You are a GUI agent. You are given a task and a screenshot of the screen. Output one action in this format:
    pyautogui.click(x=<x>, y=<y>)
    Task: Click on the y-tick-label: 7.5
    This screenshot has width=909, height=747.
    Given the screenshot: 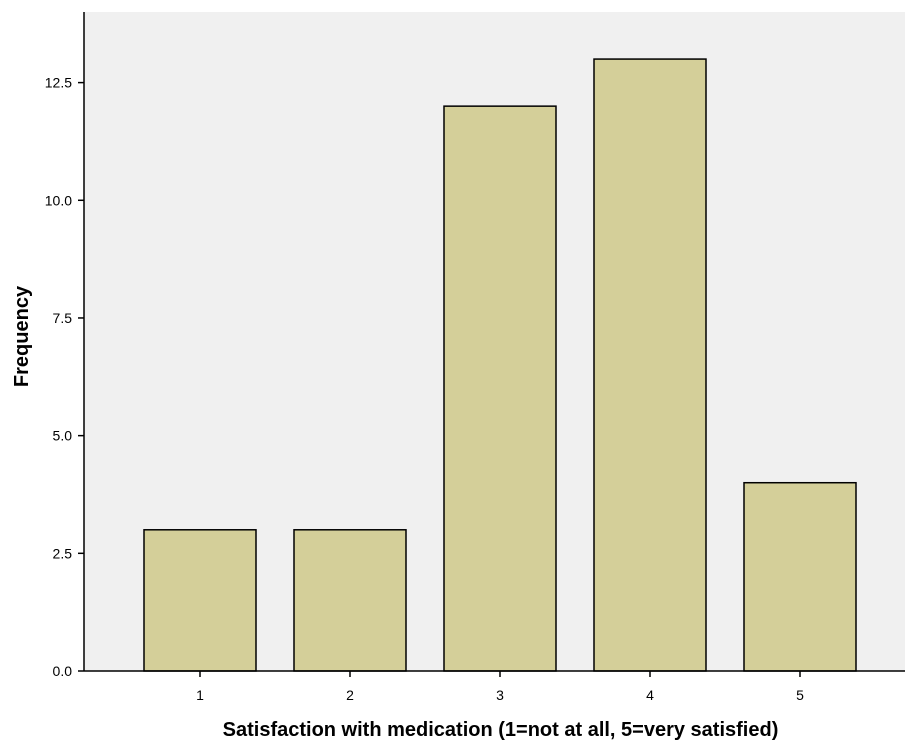 What is the action you would take?
    pyautogui.click(x=63, y=318)
    